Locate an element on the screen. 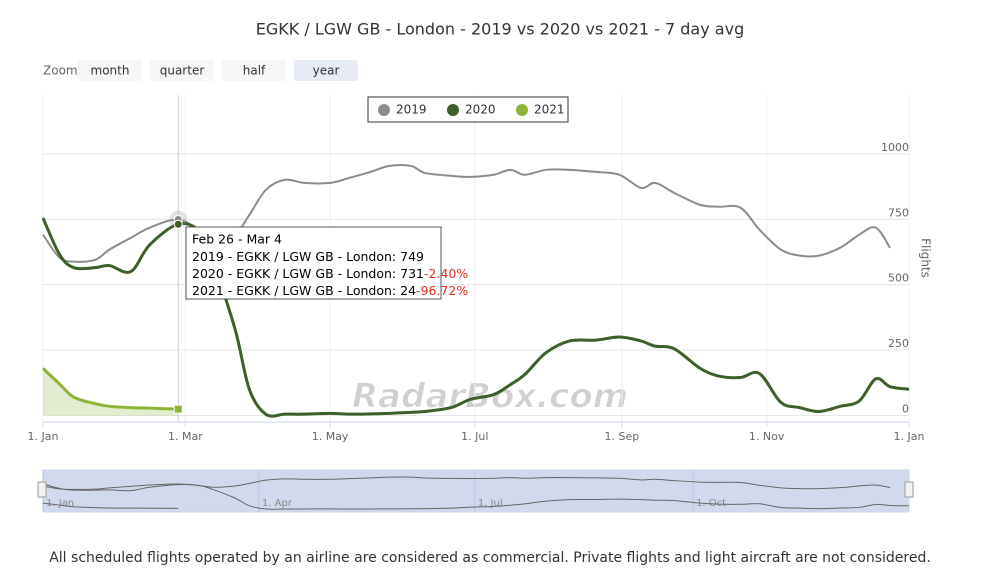 The width and height of the screenshot is (1000, 577). y-tick-label: 750 is located at coordinates (898, 212).